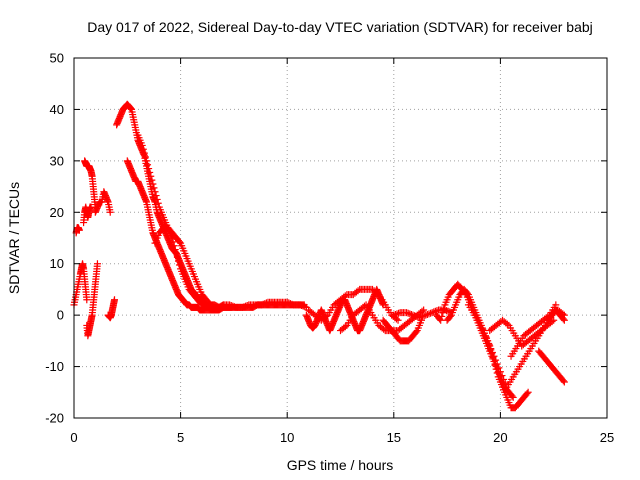 The image size is (640, 480). What do you see at coordinates (607, 437) in the screenshot?
I see `x-tick-label: 25` at bounding box center [607, 437].